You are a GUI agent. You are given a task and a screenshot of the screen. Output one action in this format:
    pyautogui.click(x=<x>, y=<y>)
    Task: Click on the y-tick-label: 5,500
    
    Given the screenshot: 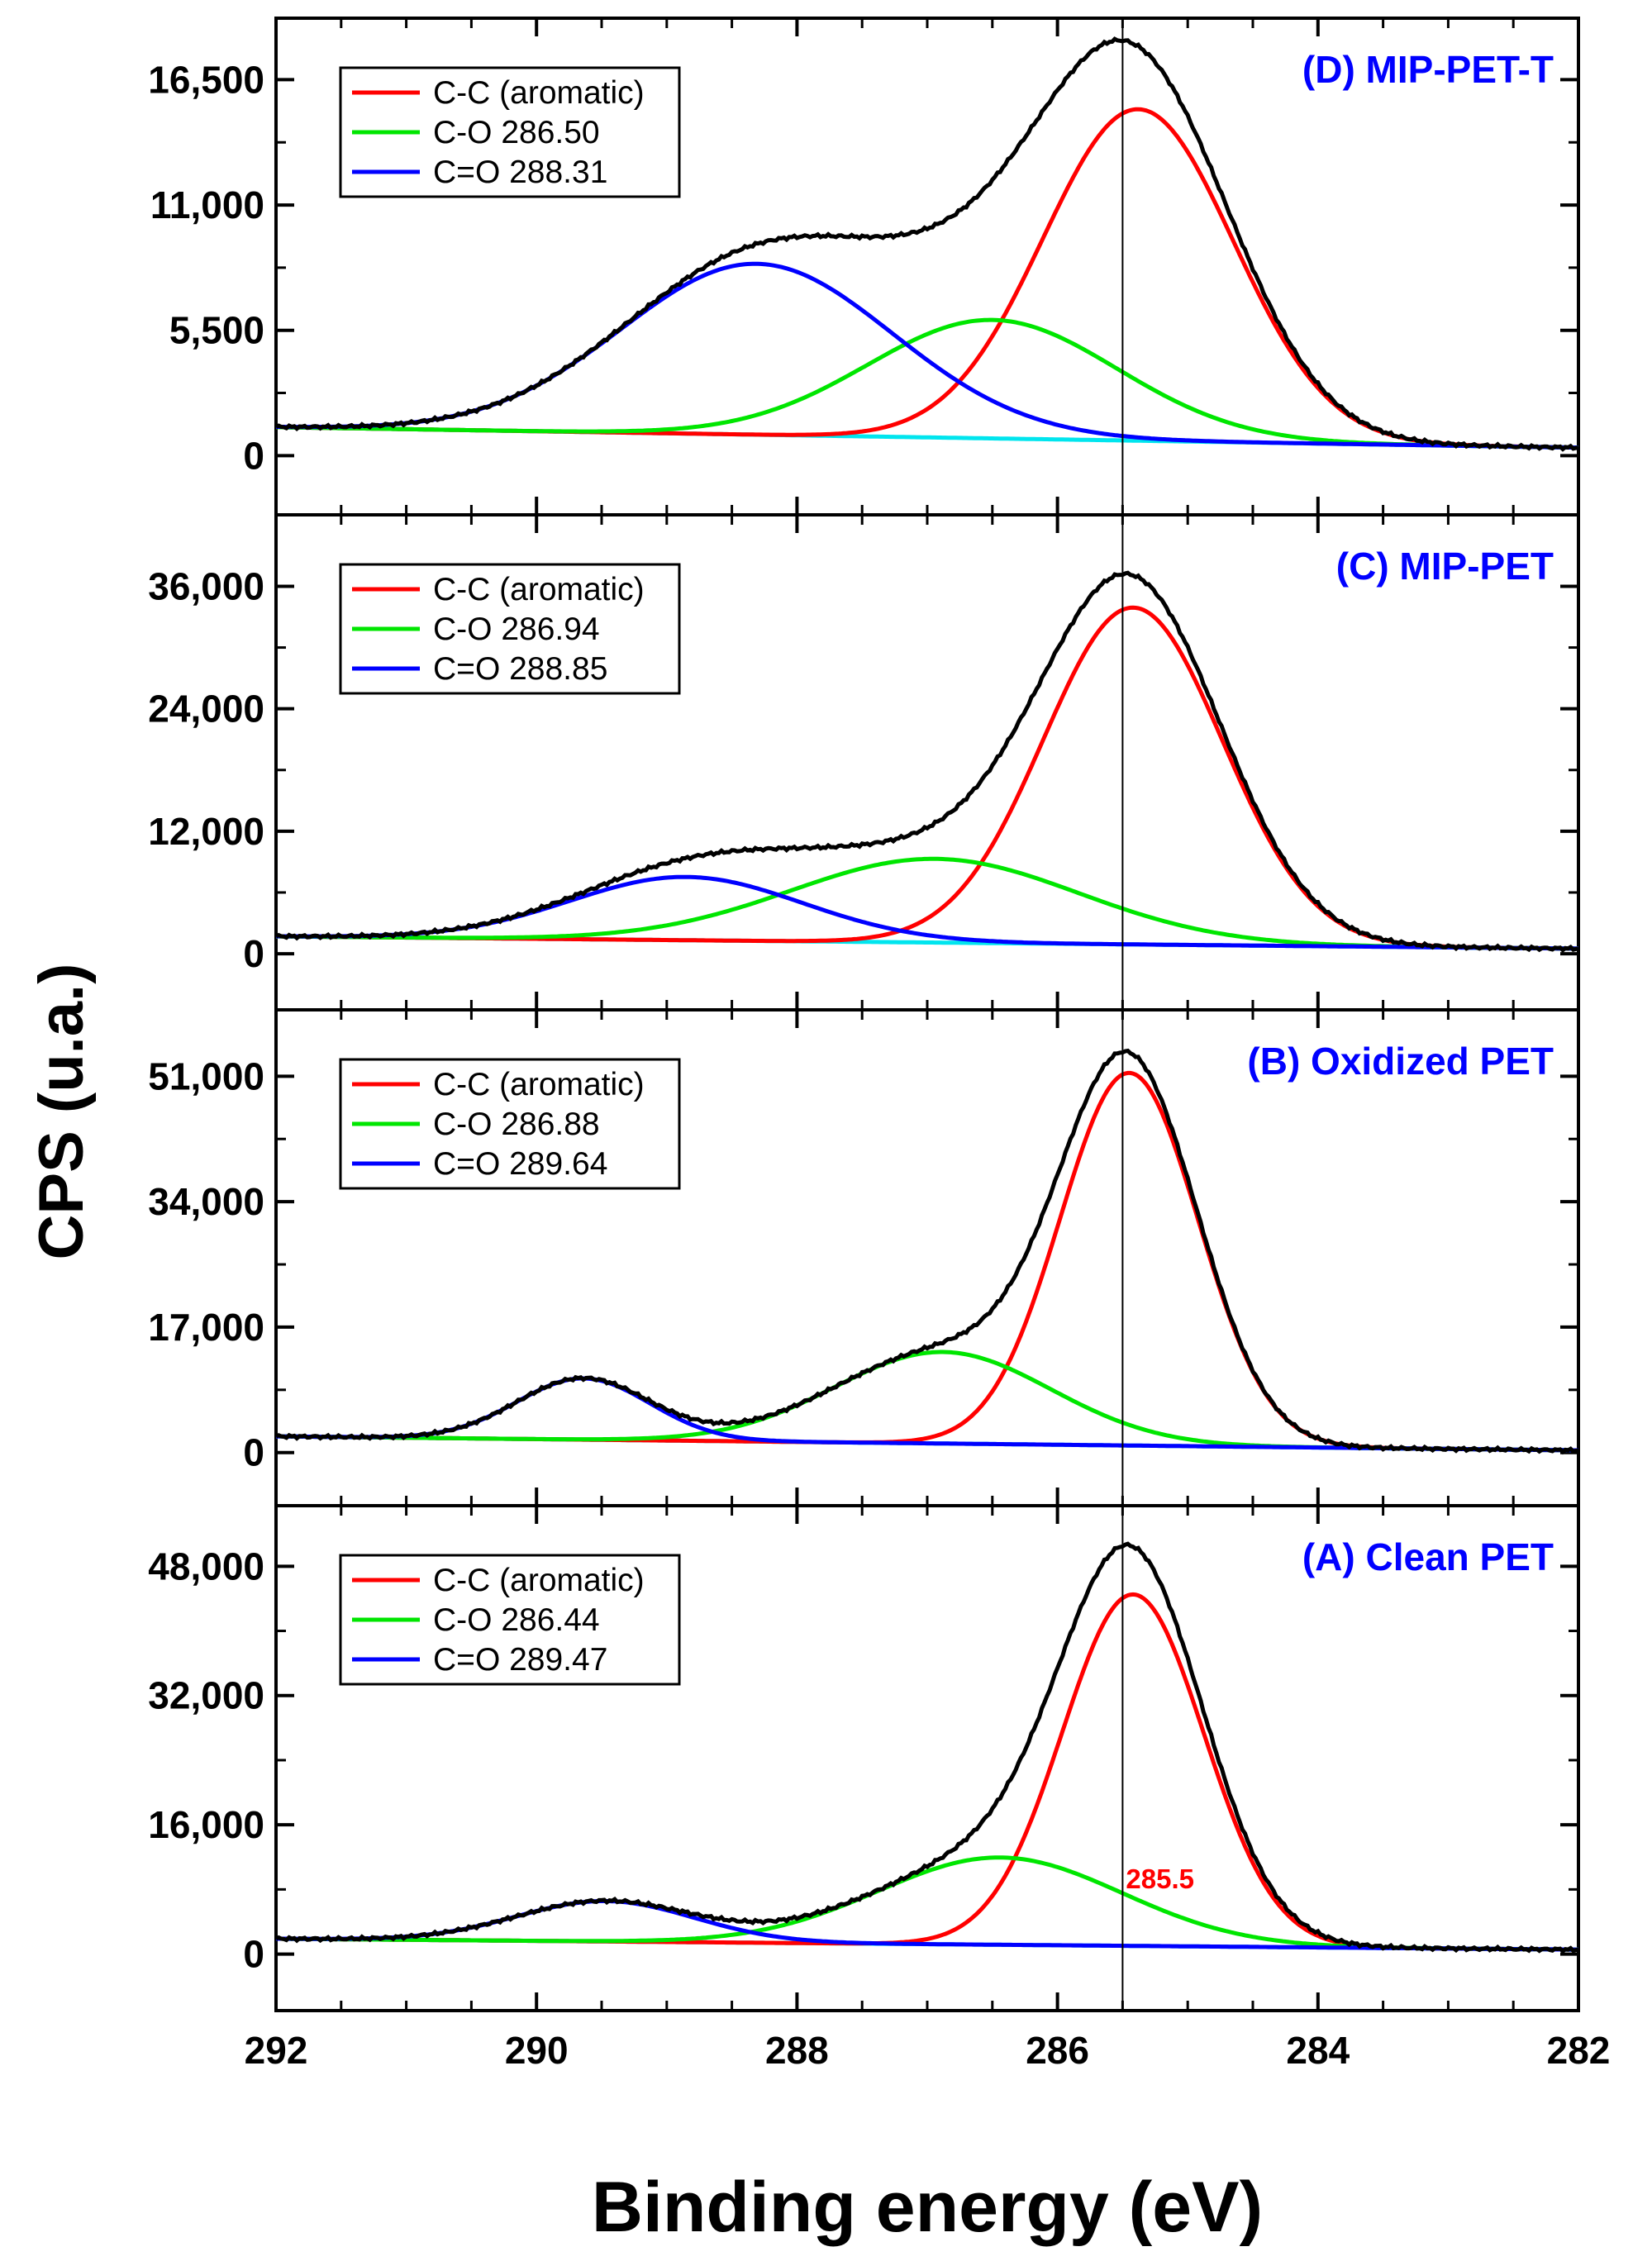 What is the action you would take?
    pyautogui.click(x=216, y=330)
    